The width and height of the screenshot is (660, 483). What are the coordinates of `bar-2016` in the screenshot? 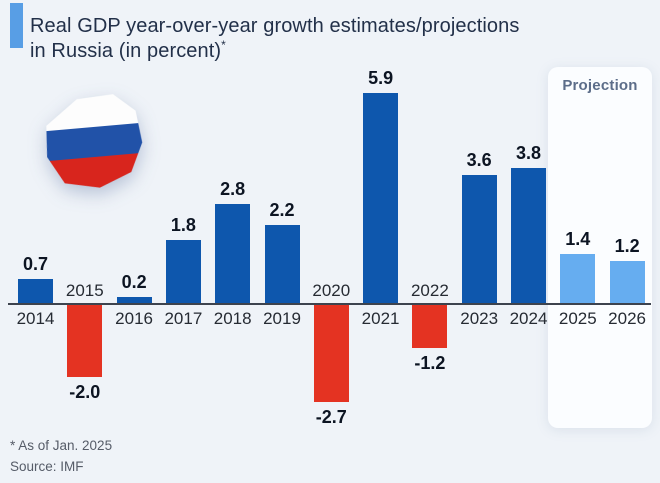 It's located at (134, 300).